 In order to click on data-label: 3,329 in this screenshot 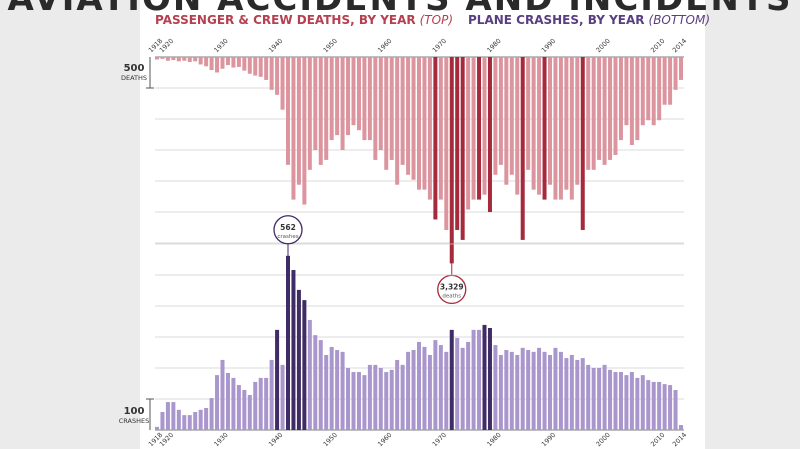, I will do `click(452, 286)`.